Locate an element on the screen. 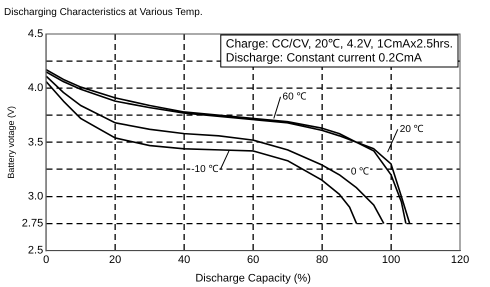 The image size is (490, 287). x-tick-label: 0 is located at coordinates (46, 260).